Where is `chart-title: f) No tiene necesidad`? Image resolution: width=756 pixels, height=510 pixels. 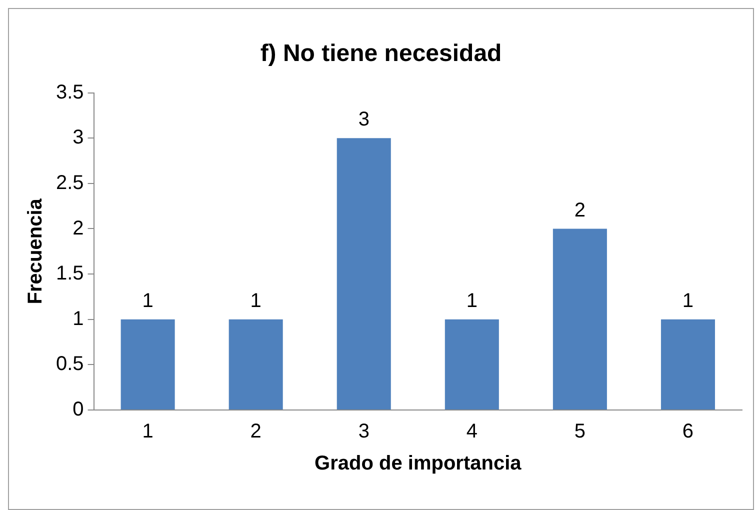 chart-title: f) No tiene necesidad is located at coordinates (381, 54).